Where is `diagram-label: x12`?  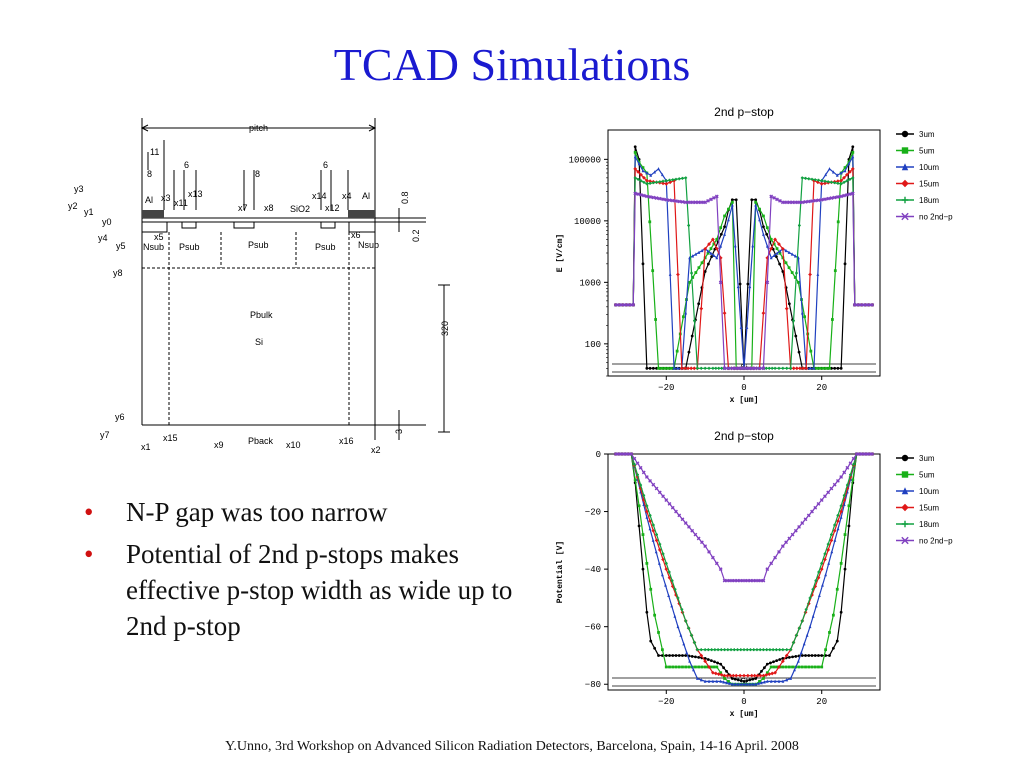
diagram-label: x12 is located at coordinates (332, 208).